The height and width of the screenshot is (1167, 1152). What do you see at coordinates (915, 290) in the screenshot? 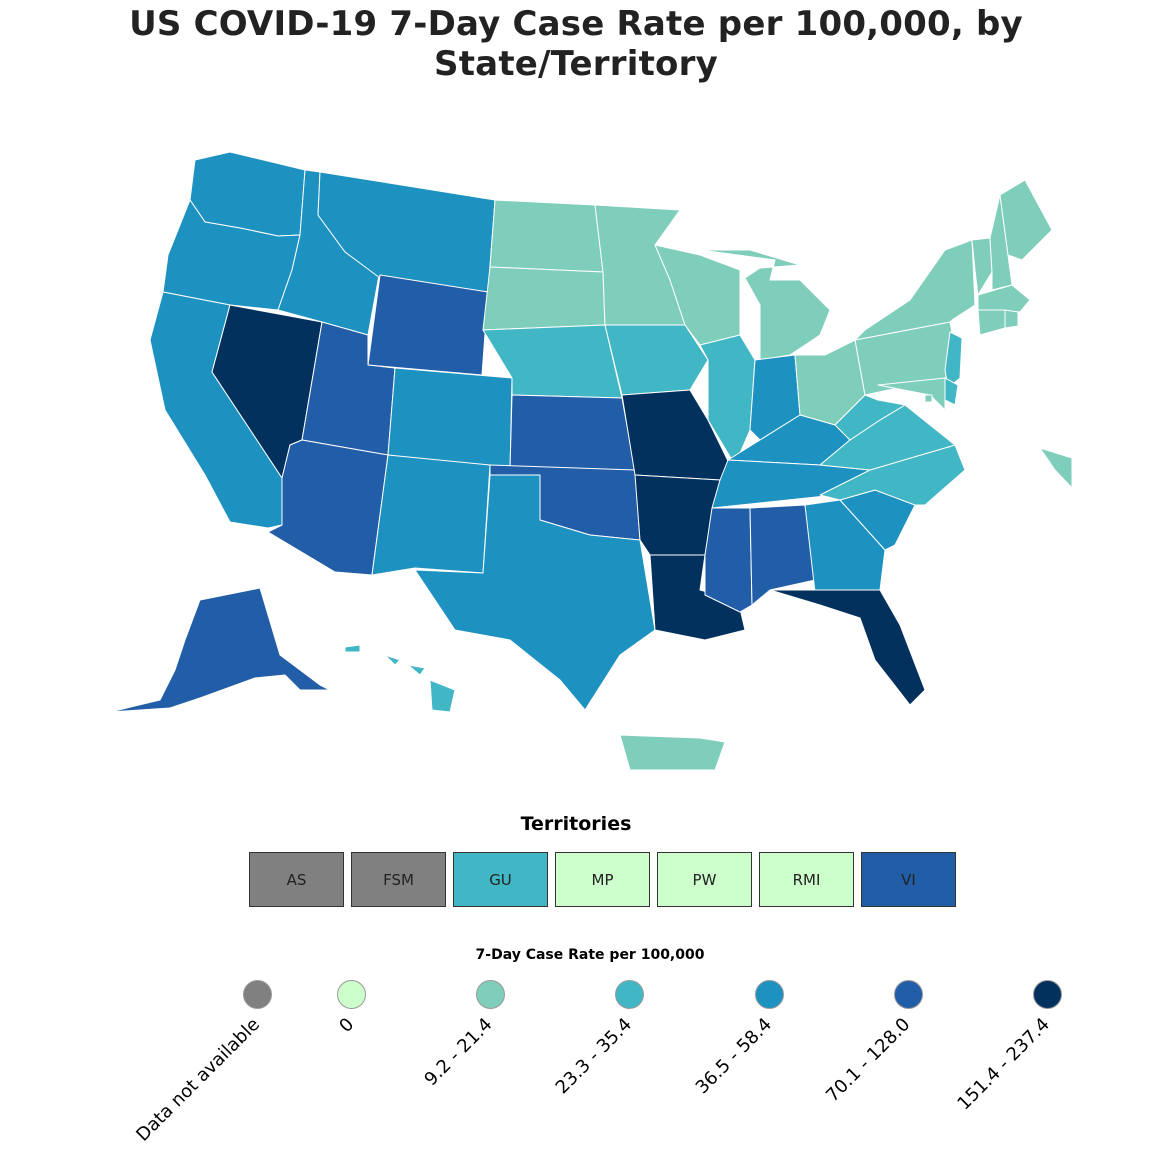
I see `region-new-york: New York` at bounding box center [915, 290].